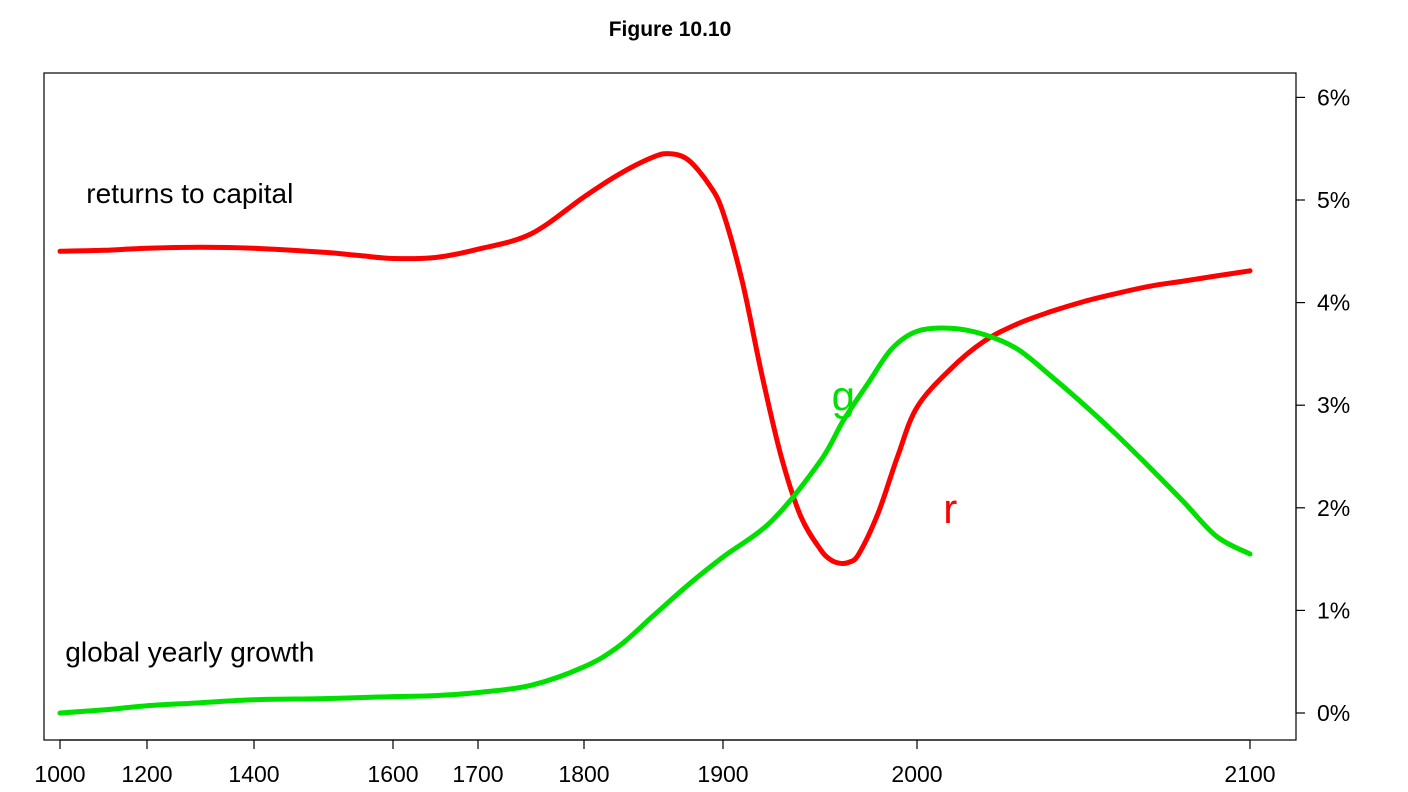  Describe the element at coordinates (477, 774) in the screenshot. I see `x-tick-label: 1700` at that location.